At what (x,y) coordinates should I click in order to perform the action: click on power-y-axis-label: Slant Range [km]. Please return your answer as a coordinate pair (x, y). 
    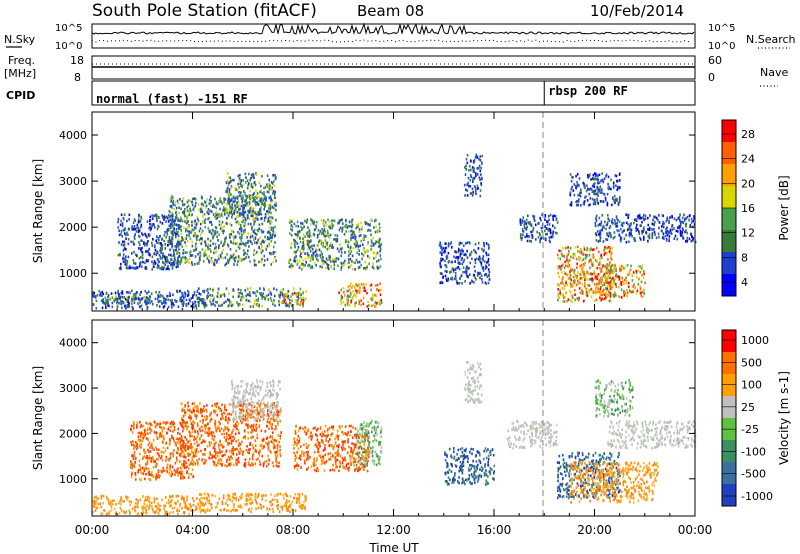
    Looking at the image, I should click on (38, 211).